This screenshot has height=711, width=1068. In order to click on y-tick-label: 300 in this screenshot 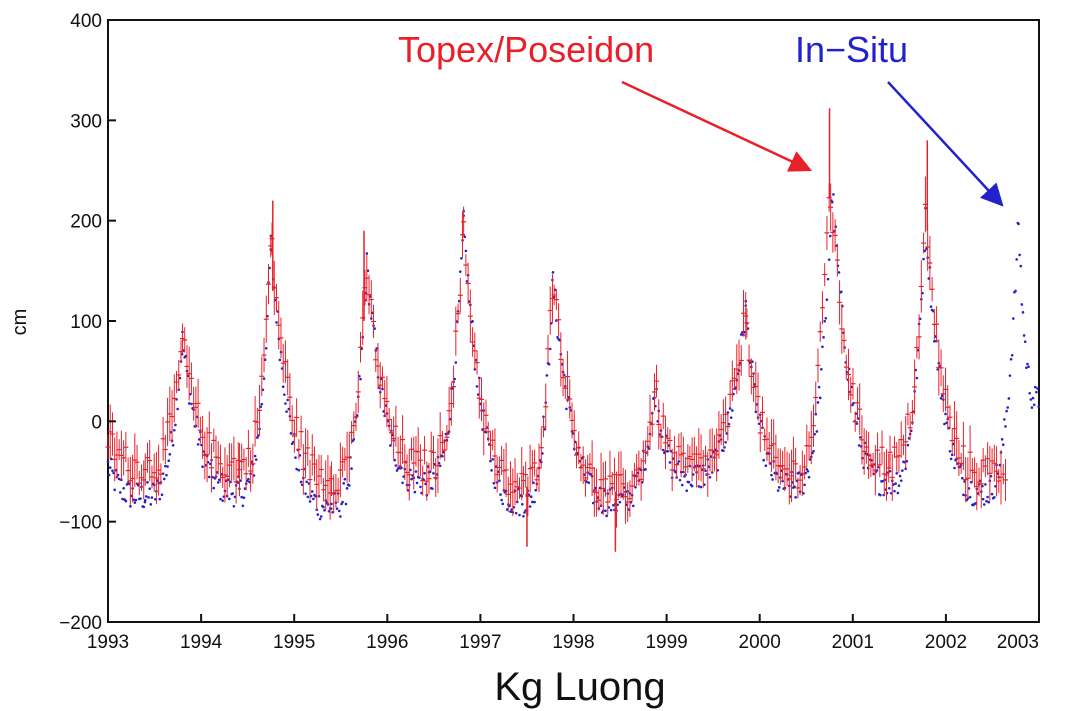, I will do `click(86, 121)`.